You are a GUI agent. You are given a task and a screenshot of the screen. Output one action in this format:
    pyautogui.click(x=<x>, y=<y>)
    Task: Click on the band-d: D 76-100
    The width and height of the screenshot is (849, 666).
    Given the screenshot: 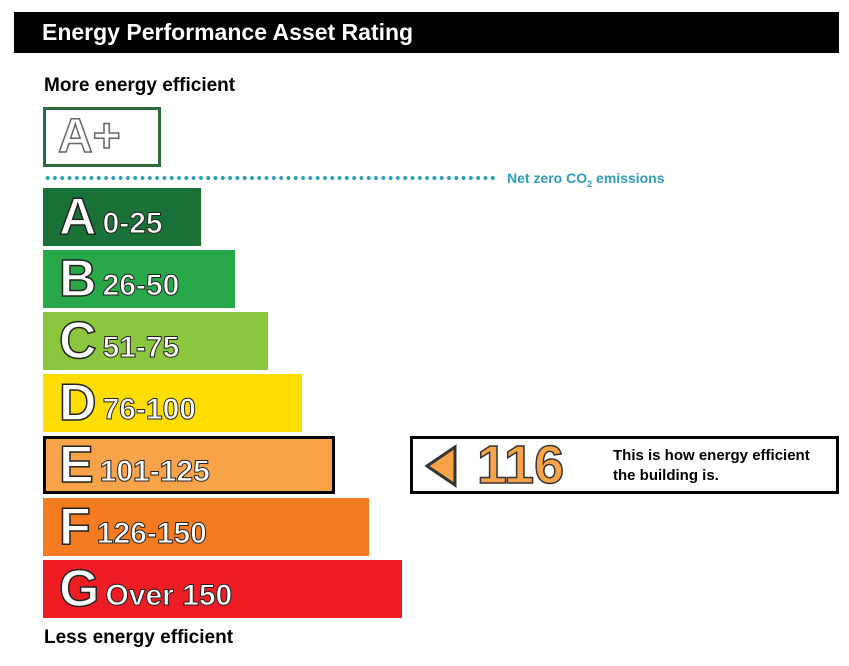 What is the action you would take?
    pyautogui.click(x=172, y=403)
    